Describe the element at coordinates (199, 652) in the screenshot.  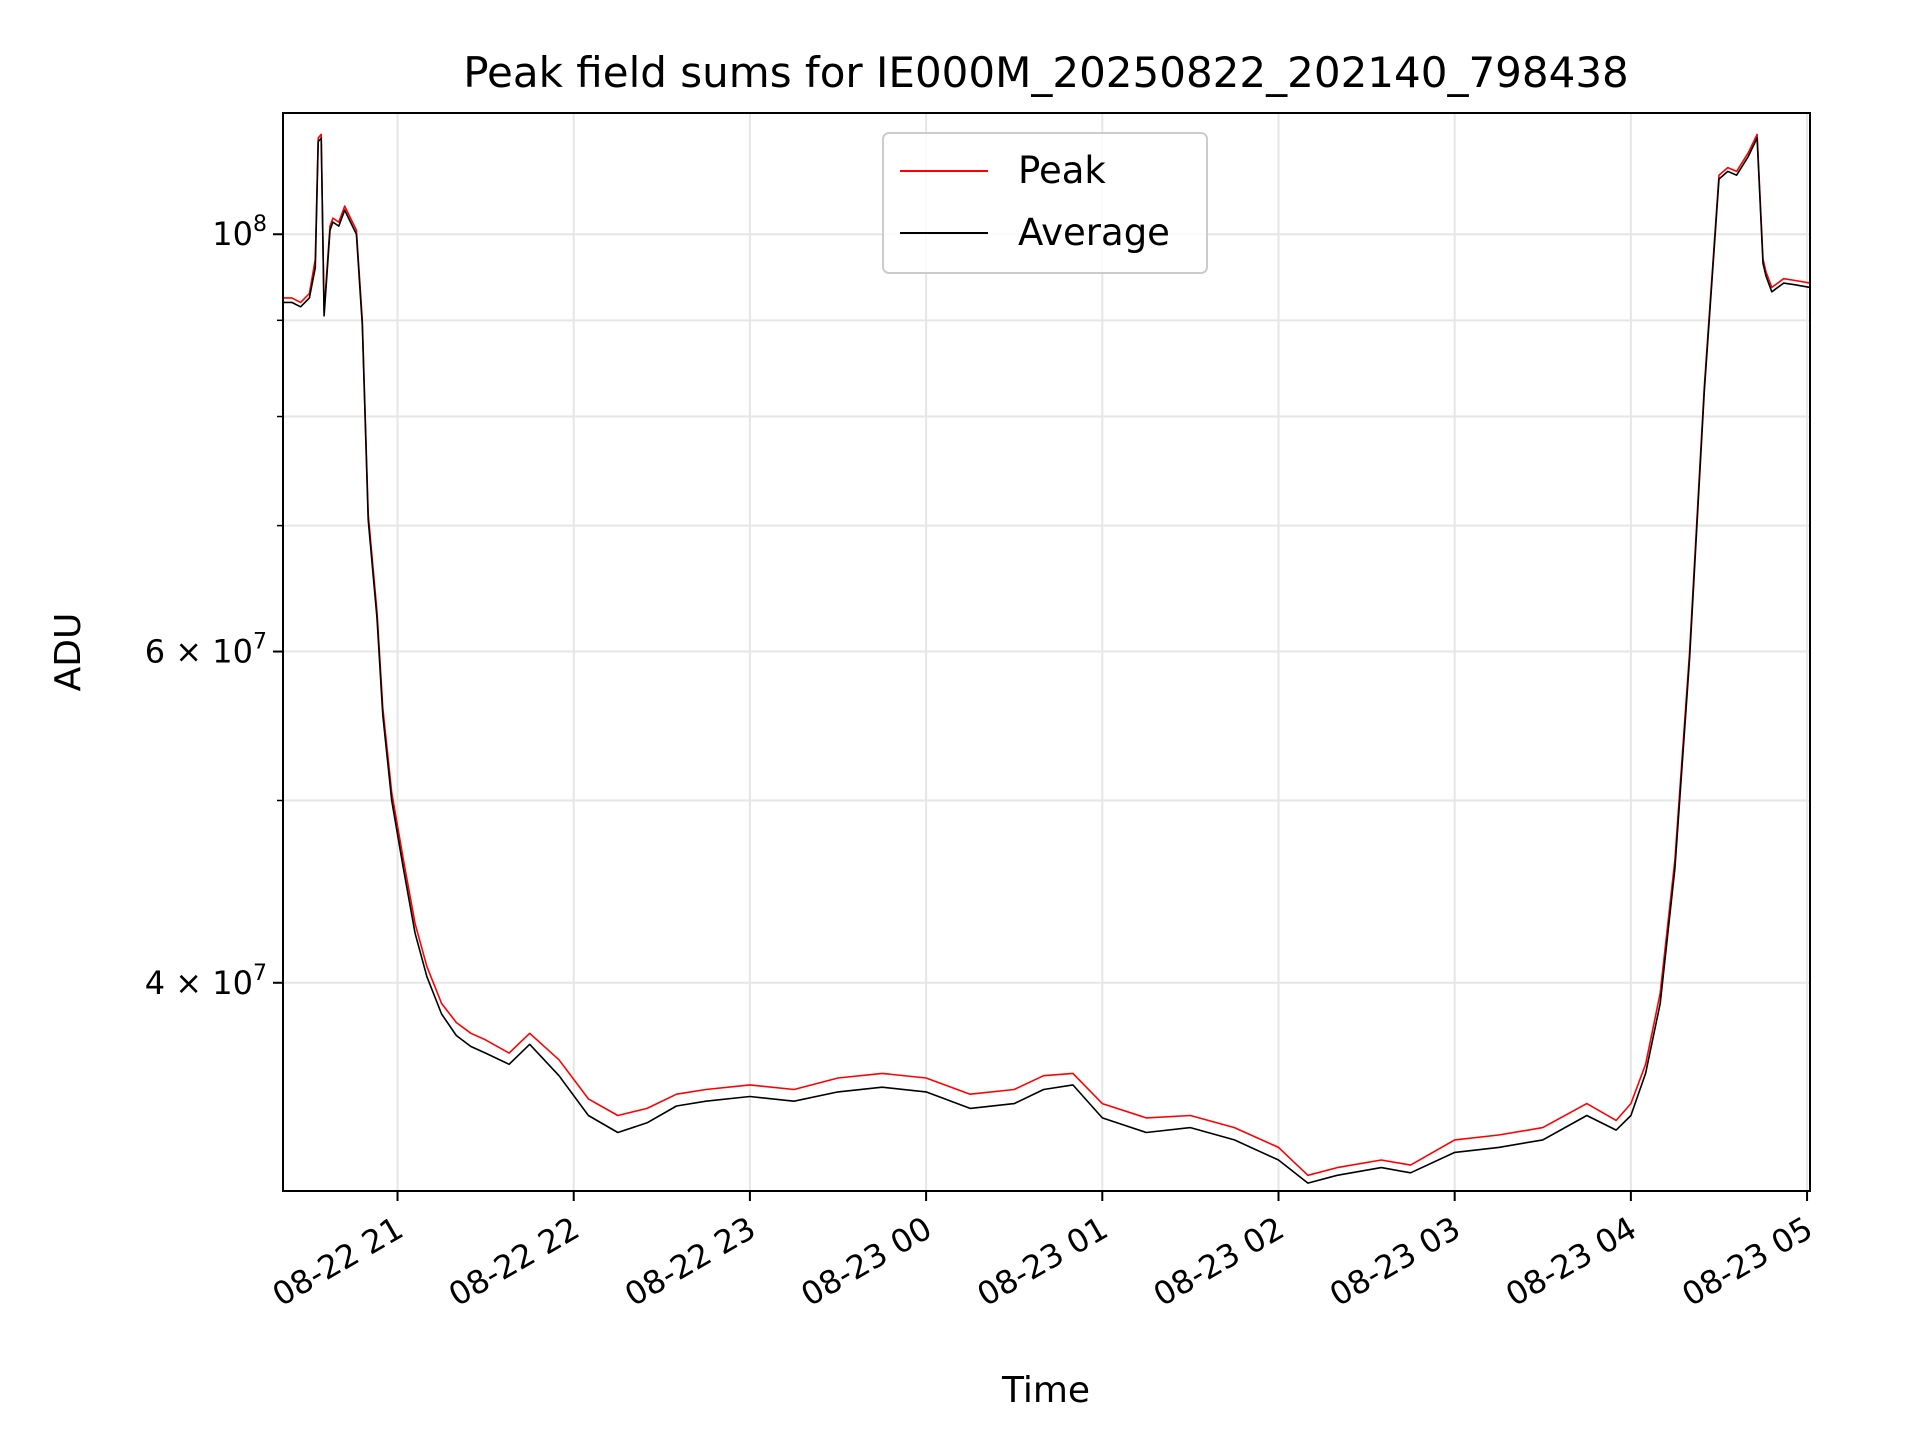
I see `y-tick-label-base: 6 × 10` at that location.